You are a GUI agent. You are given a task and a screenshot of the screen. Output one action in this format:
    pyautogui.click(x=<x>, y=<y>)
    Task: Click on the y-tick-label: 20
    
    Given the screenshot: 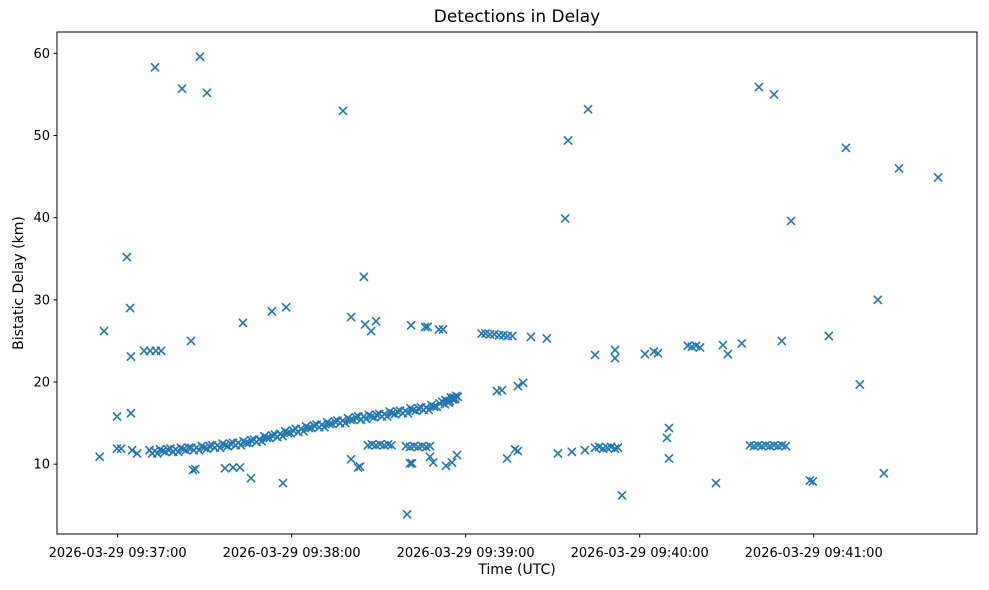 What is the action you would take?
    pyautogui.click(x=41, y=383)
    